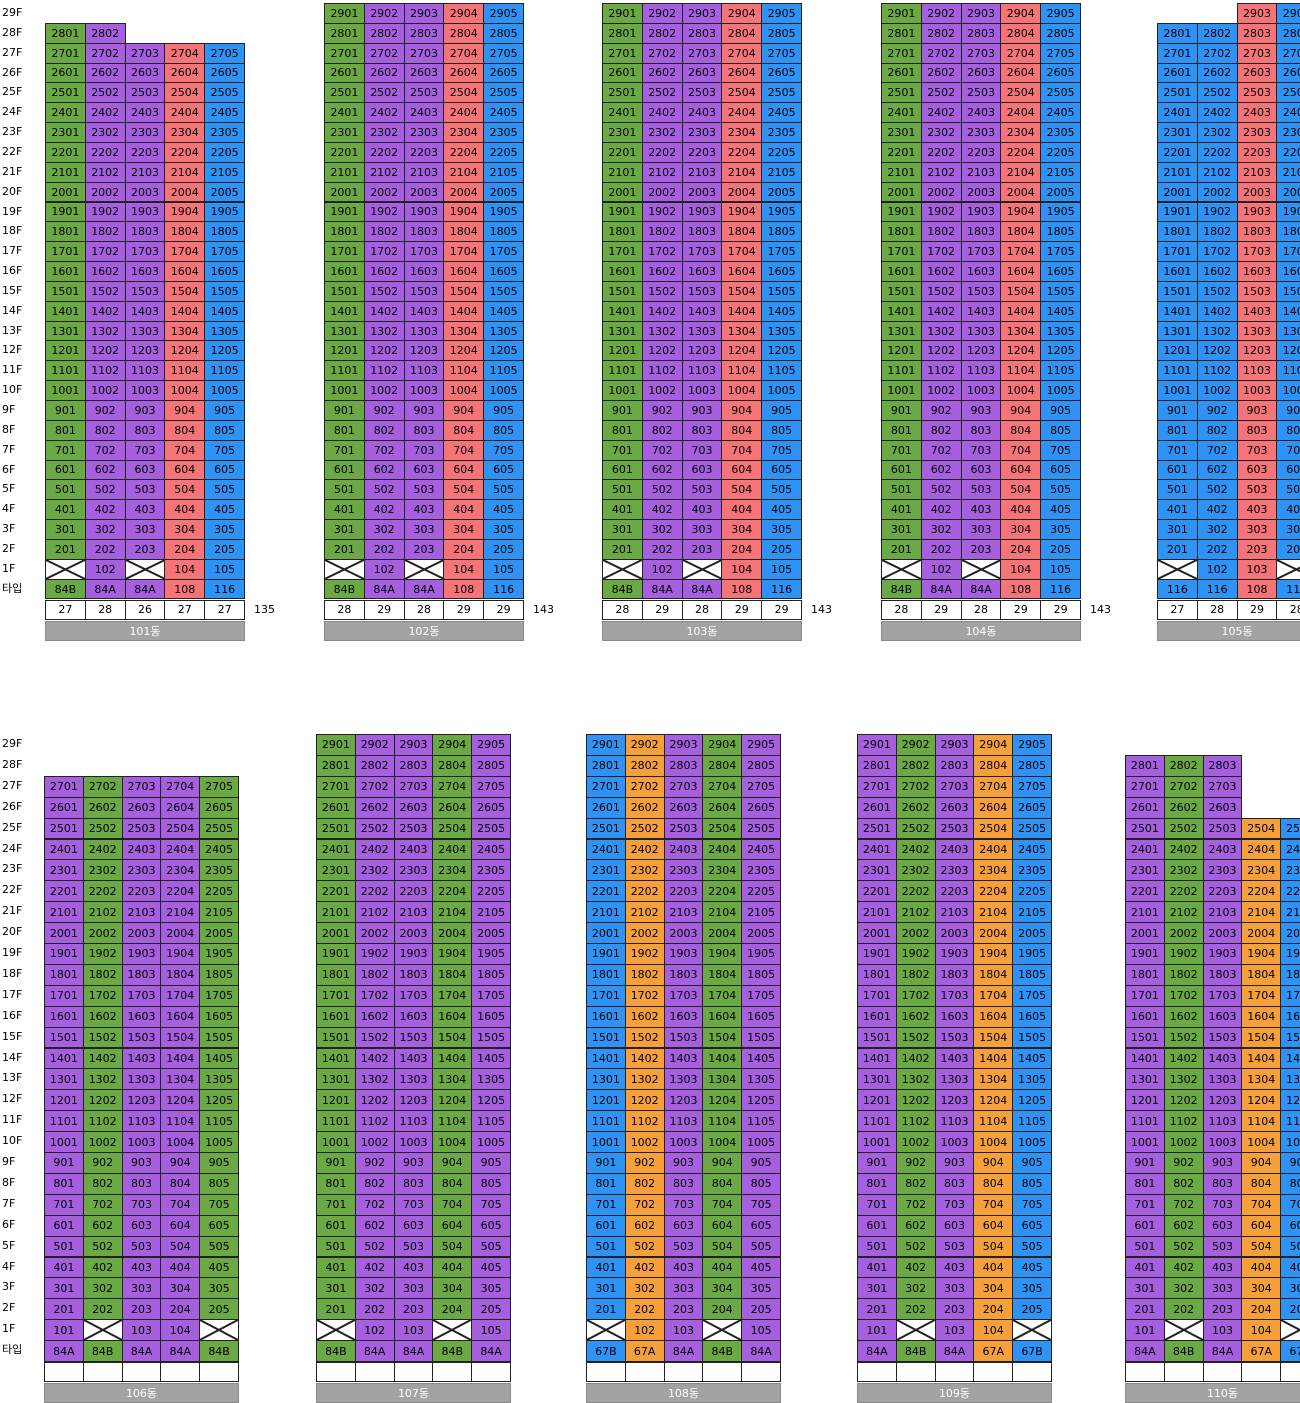  Describe the element at coordinates (219, 1121) in the screenshot. I see `unit-cell: 1105` at that location.